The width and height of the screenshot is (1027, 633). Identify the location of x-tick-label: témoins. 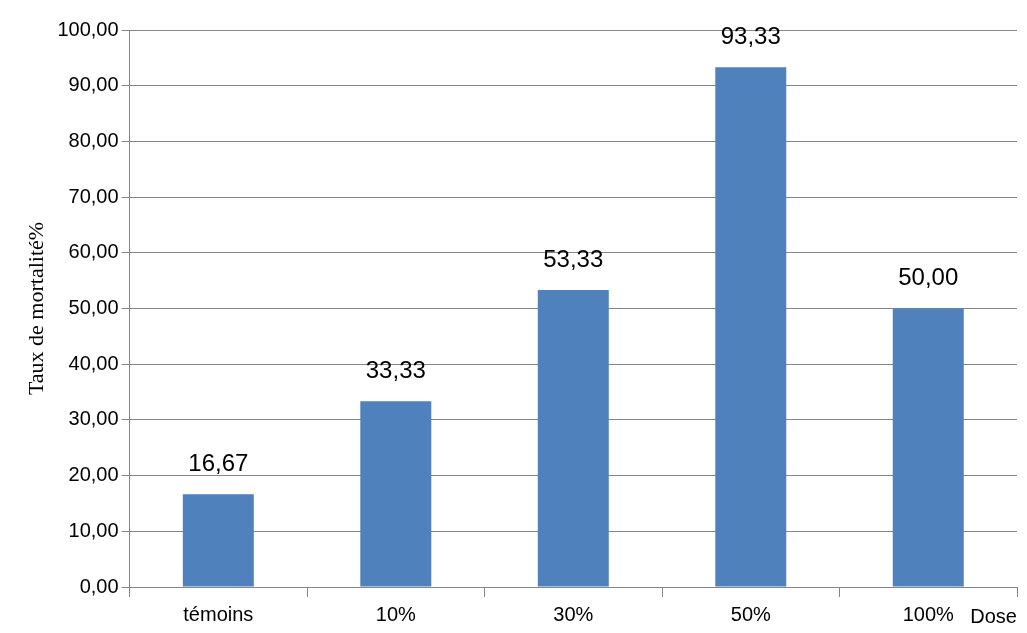
(218, 613).